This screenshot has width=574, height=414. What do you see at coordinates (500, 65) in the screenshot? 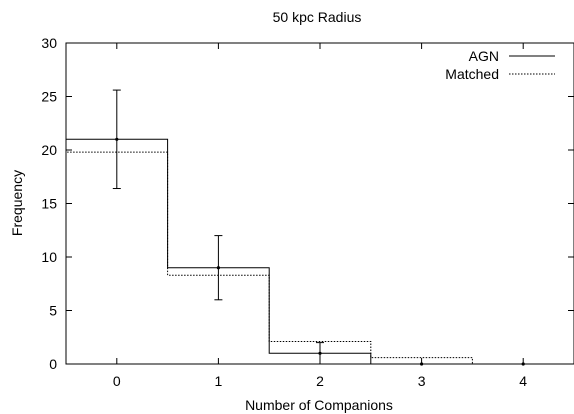
I see `legend: AGN Matched` at bounding box center [500, 65].